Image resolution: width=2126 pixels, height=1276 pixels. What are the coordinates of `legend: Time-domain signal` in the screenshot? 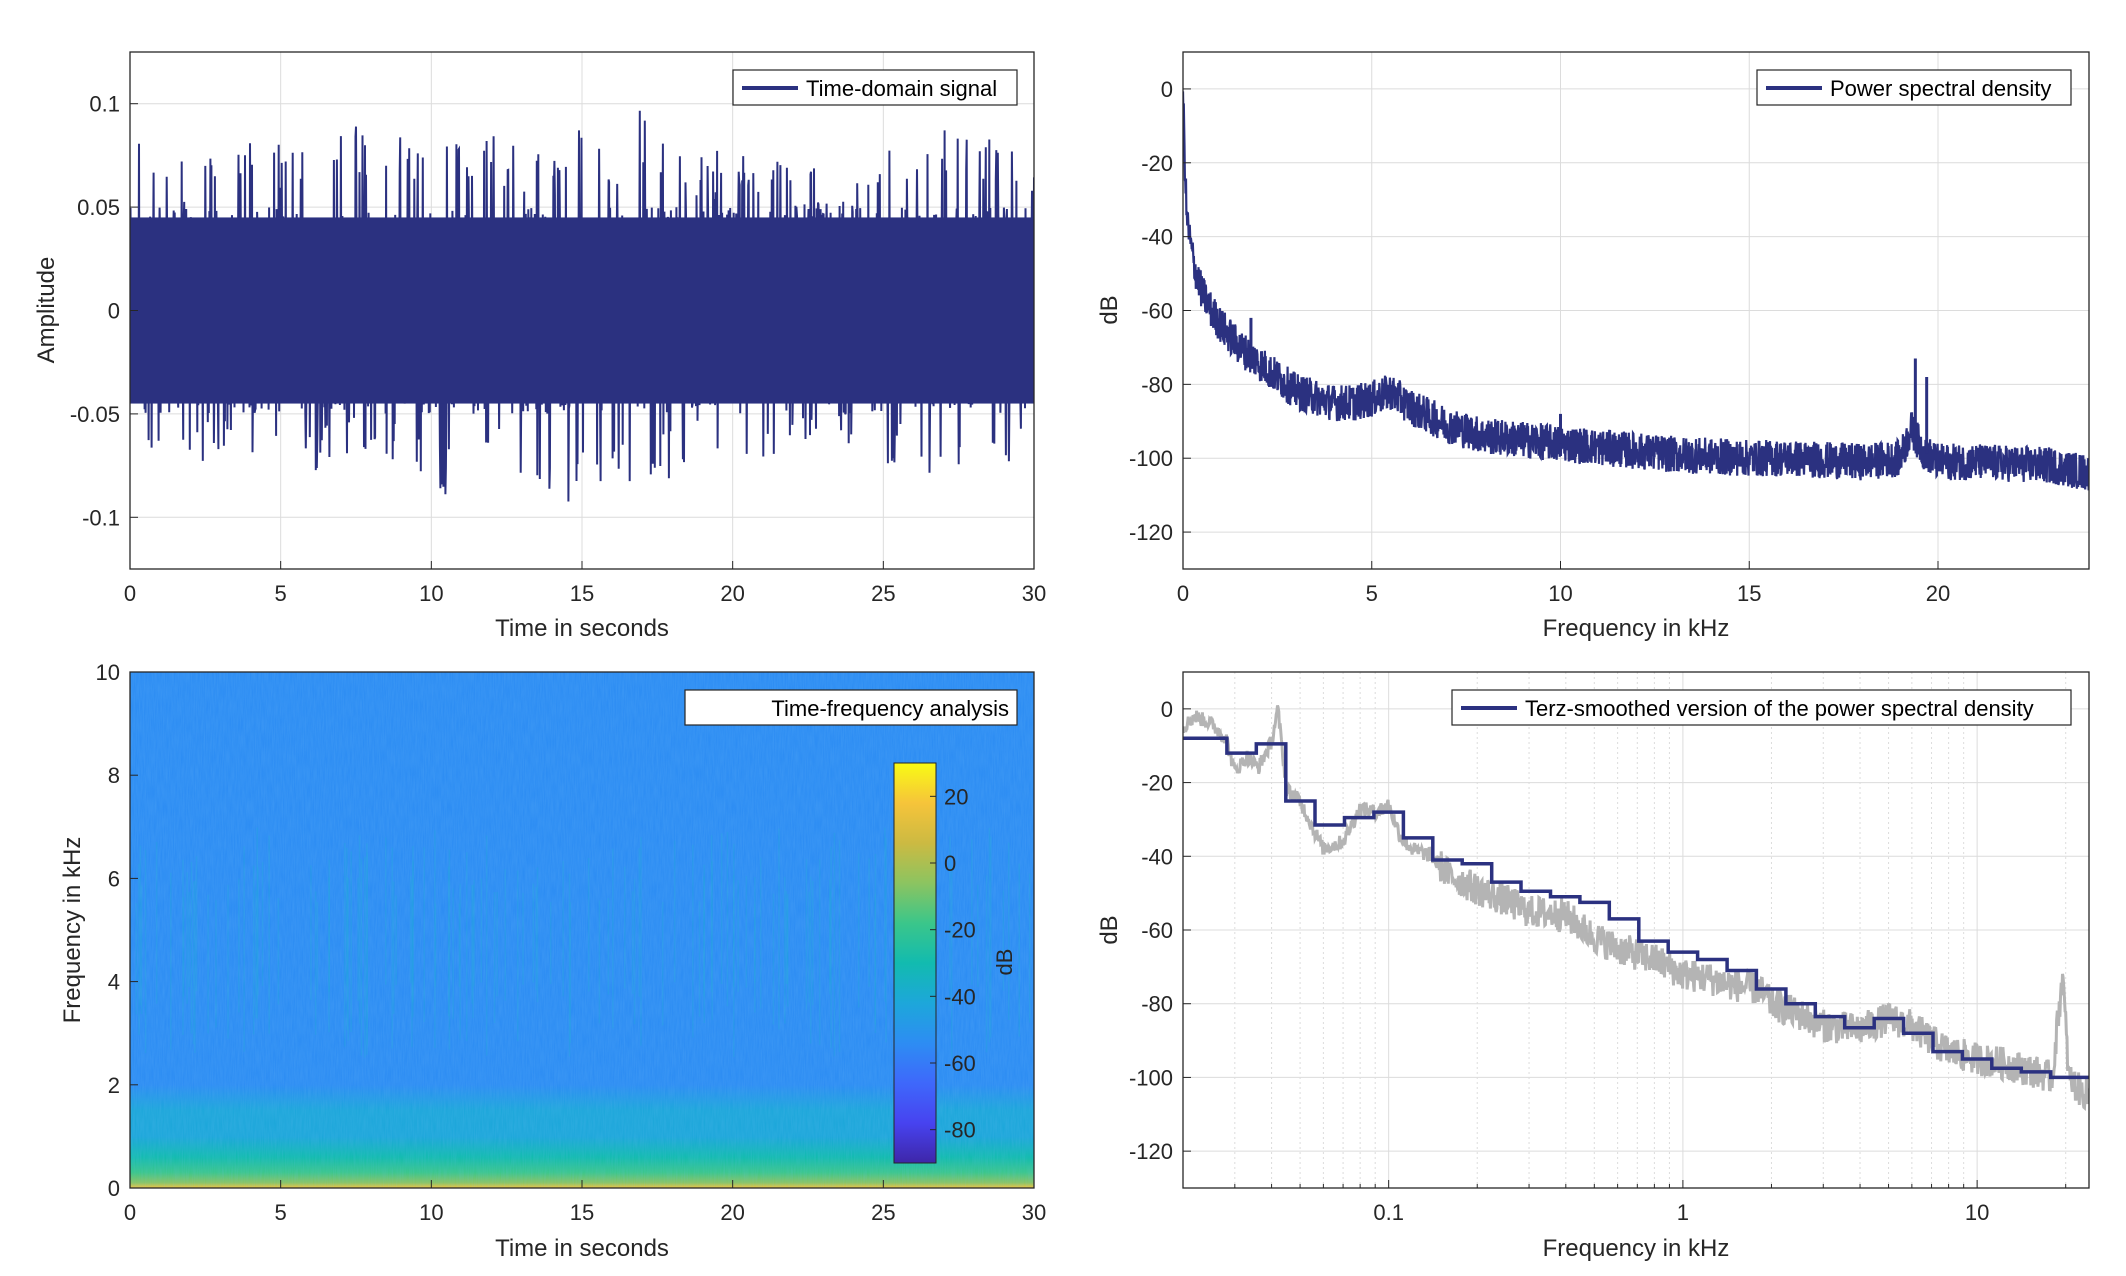 It's located at (875, 87).